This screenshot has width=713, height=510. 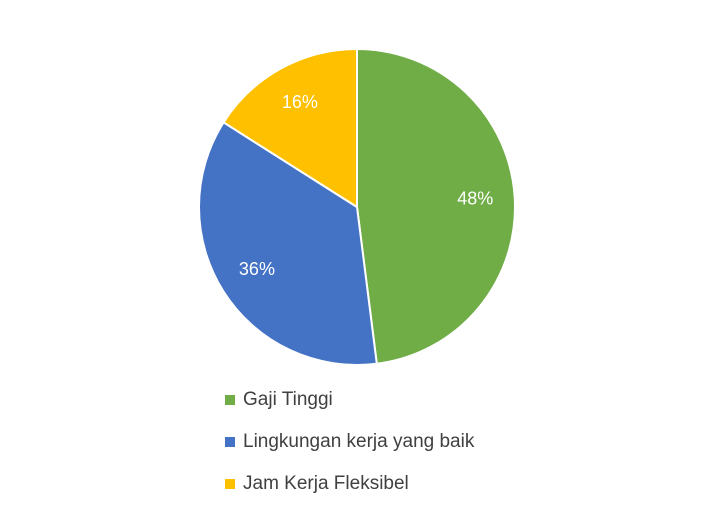 I want to click on slice-label: 16%, so click(x=300, y=102).